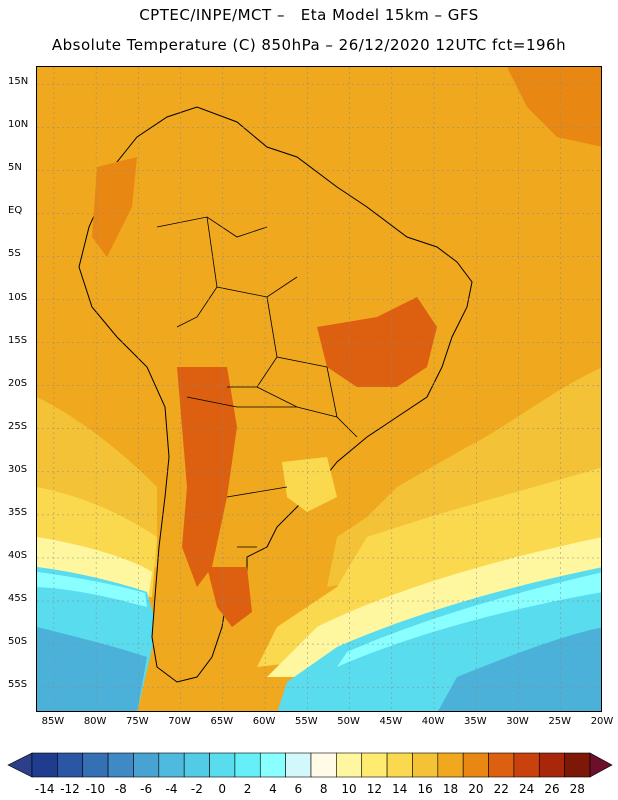 The width and height of the screenshot is (618, 800). I want to click on lon-label: 25W, so click(560, 721).